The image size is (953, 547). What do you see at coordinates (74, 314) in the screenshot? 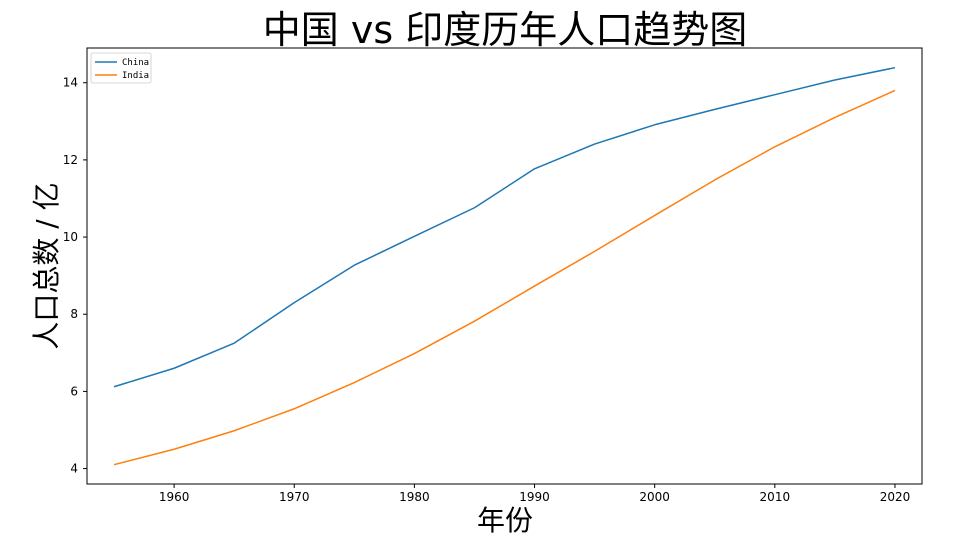
I see `y-tick-label: 8` at bounding box center [74, 314].